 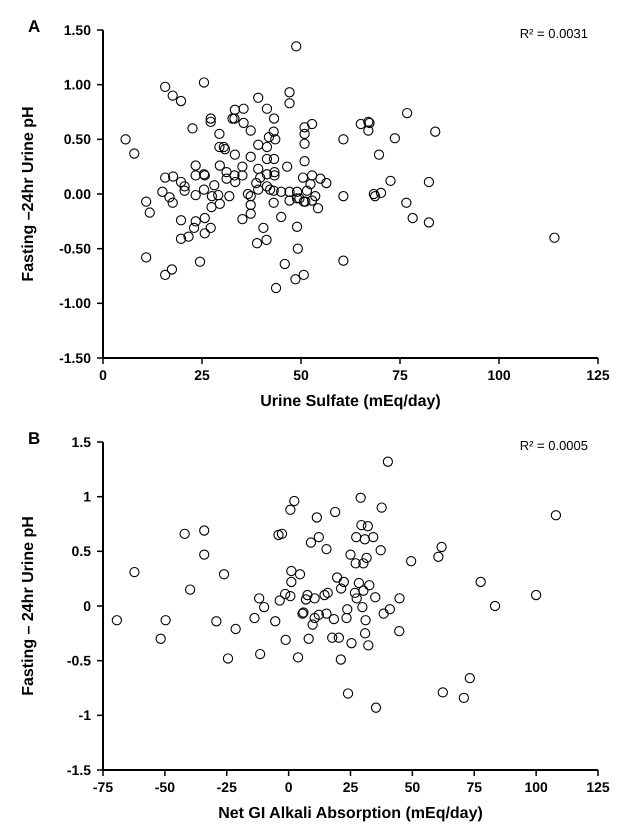 What do you see at coordinates (34, 438) in the screenshot?
I see `chart-title: B` at bounding box center [34, 438].